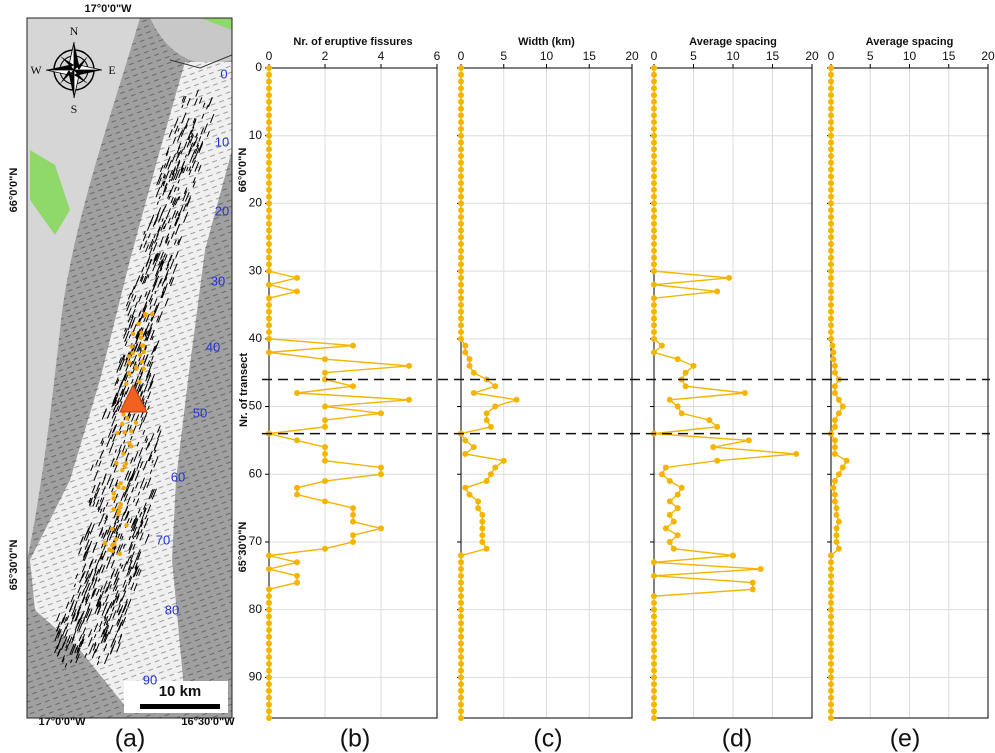  I want to click on scale-bar, so click(180, 706).